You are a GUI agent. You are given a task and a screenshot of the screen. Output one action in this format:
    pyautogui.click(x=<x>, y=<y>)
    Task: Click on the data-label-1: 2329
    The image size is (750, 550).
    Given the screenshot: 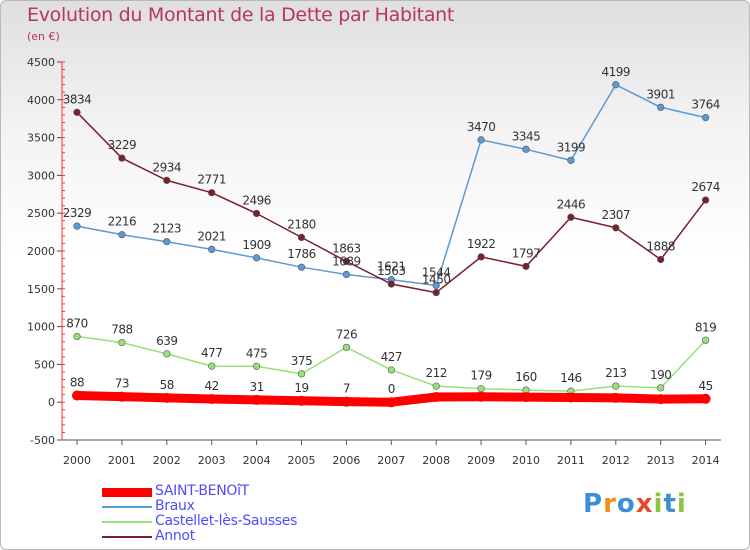 What is the action you would take?
    pyautogui.click(x=77, y=213)
    